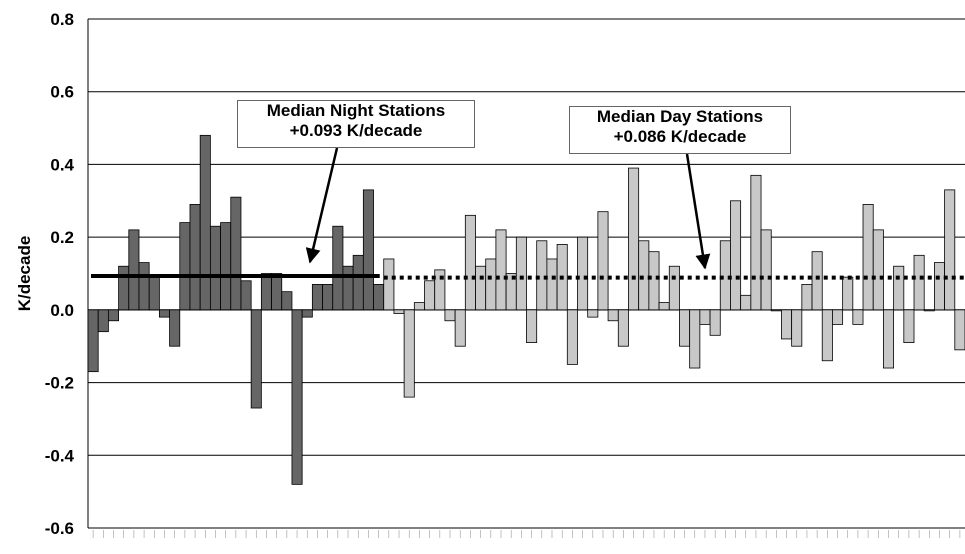 The image size is (965, 554). What do you see at coordinates (62, 92) in the screenshot?
I see `y-tick-label: 0.6` at bounding box center [62, 92].